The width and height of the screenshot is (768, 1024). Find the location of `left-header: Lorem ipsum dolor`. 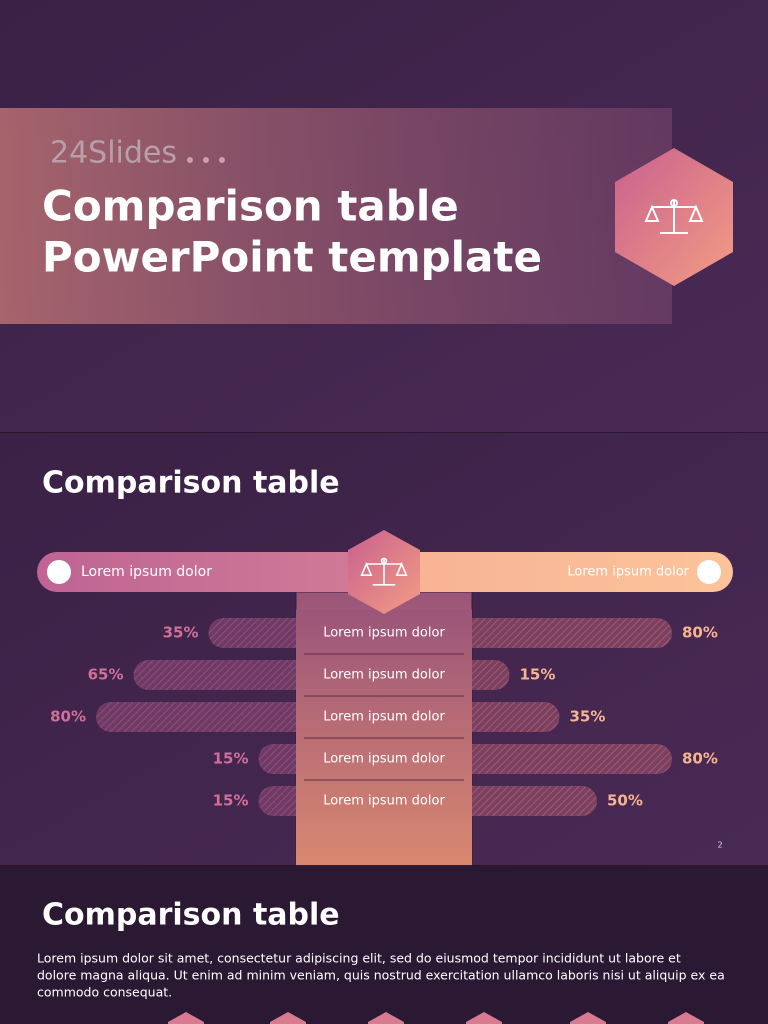

left-header: Lorem ipsum dolor is located at coordinates (146, 572).